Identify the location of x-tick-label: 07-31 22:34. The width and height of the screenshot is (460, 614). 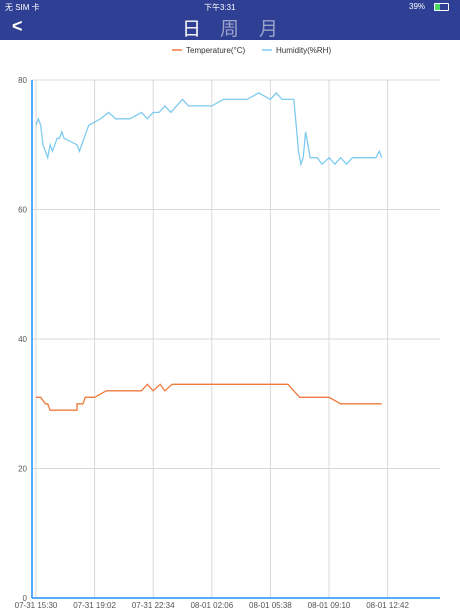
(153, 605).